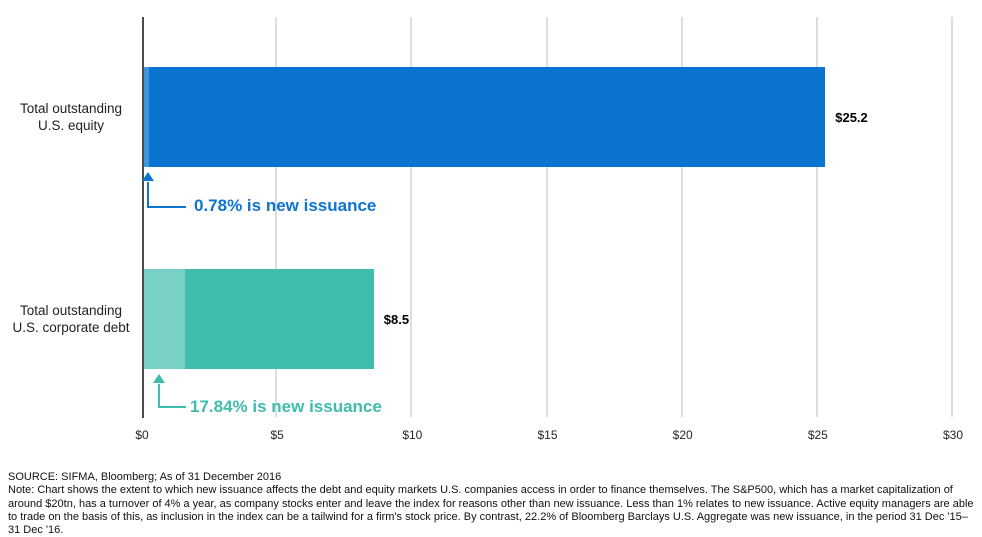 This screenshot has height=537, width=982. What do you see at coordinates (148, 176) in the screenshot?
I see `equity-annotation-arrowhead-icon` at bounding box center [148, 176].